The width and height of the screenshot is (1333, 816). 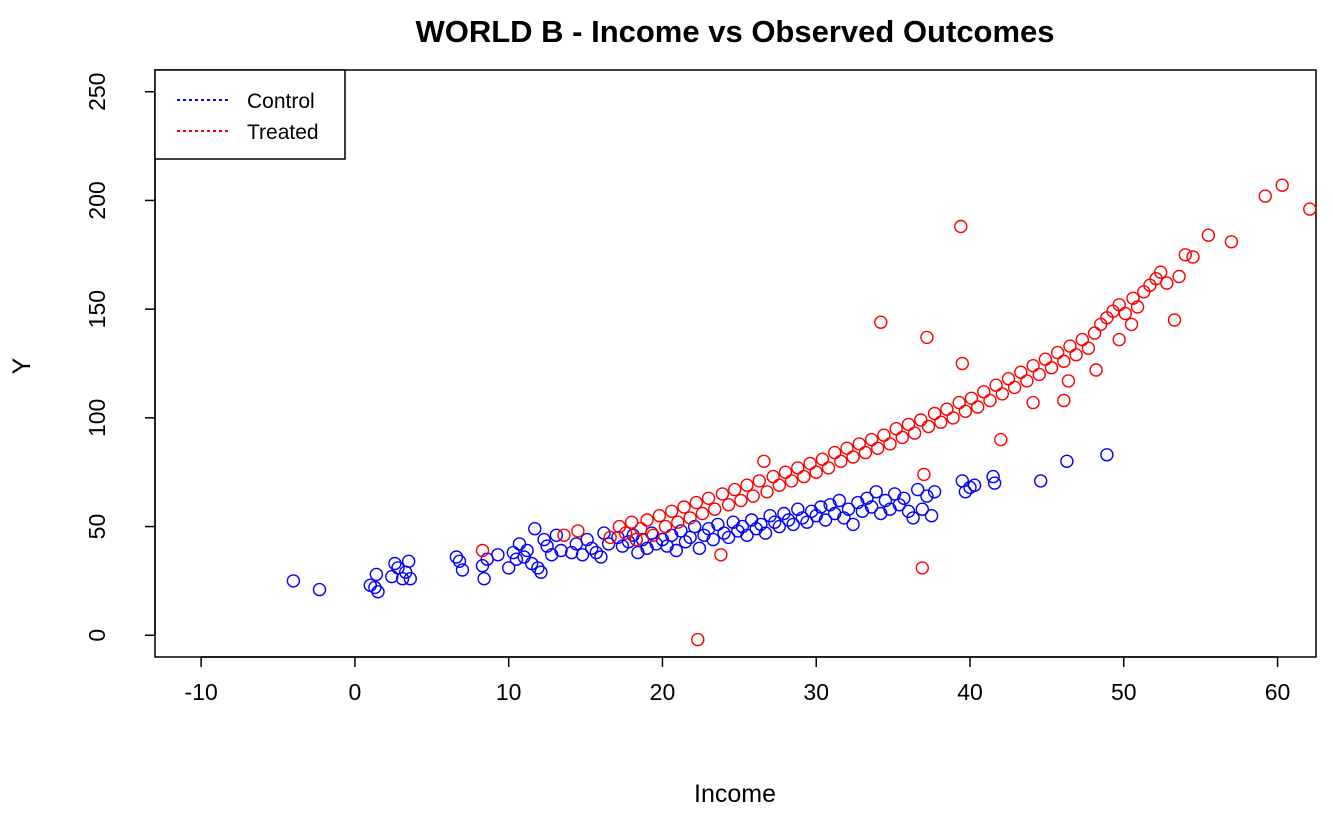 What do you see at coordinates (250, 114) in the screenshot?
I see `legend-box` at bounding box center [250, 114].